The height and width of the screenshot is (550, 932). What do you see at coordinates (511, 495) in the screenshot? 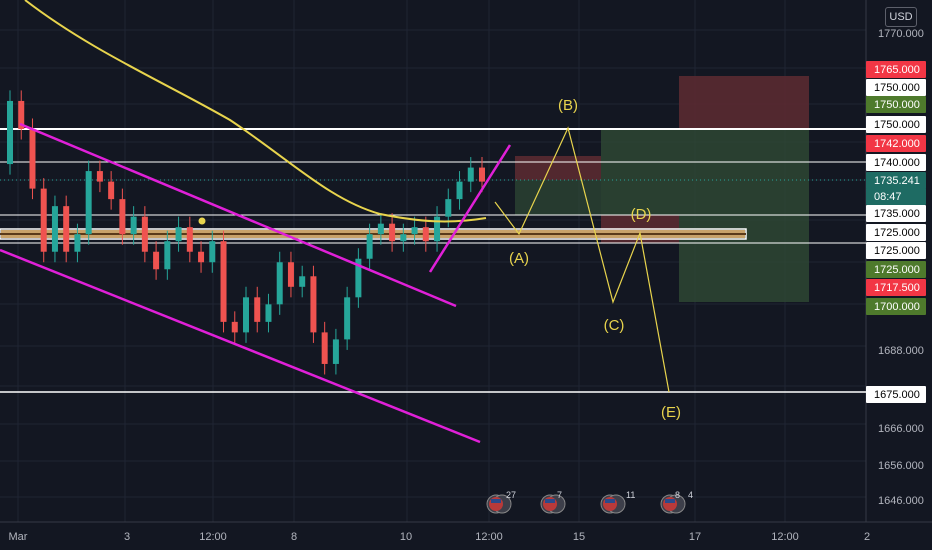
I see `event-count-label: 27` at bounding box center [511, 495].